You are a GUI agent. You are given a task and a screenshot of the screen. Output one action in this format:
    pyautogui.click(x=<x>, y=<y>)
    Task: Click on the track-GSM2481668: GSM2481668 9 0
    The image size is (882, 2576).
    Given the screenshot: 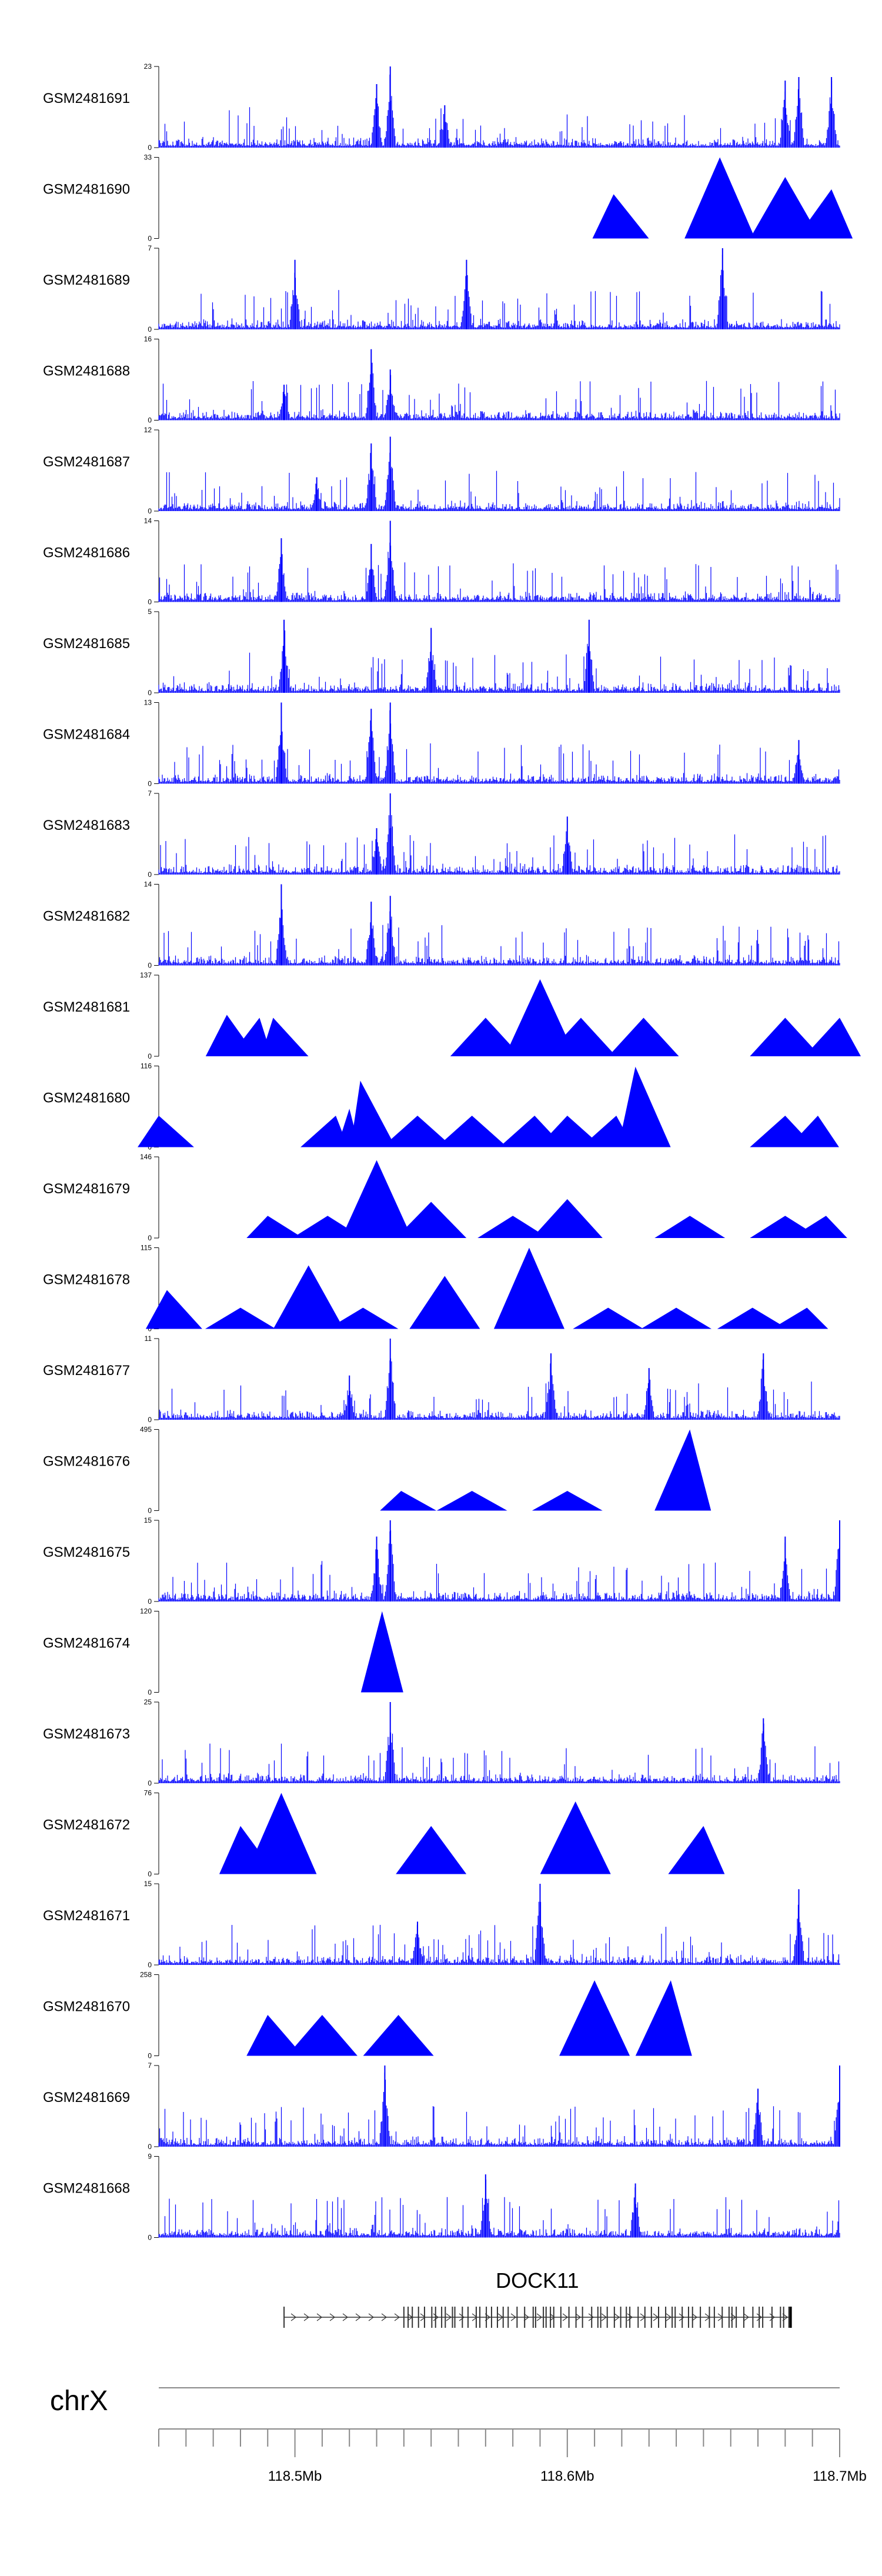 What is the action you would take?
    pyautogui.click(x=441, y=2197)
    